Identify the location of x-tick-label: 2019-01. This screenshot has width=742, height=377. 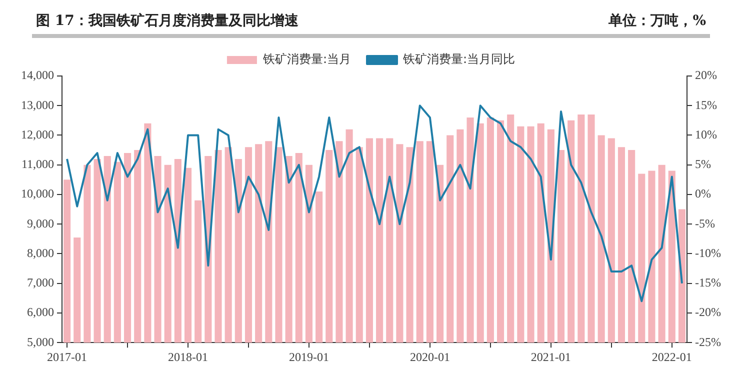
(308, 357).